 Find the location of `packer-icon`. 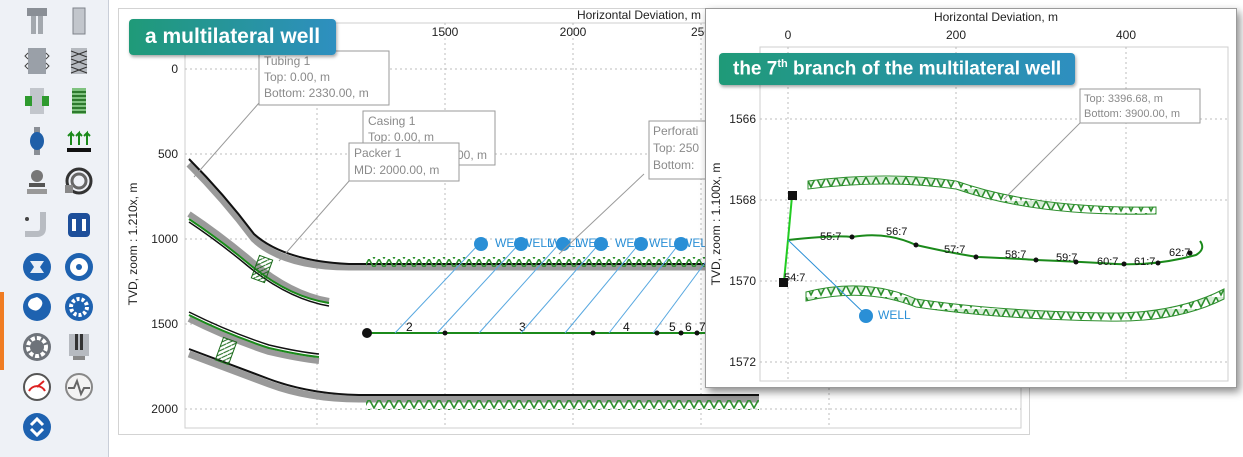

packer-icon is located at coordinates (37, 101).